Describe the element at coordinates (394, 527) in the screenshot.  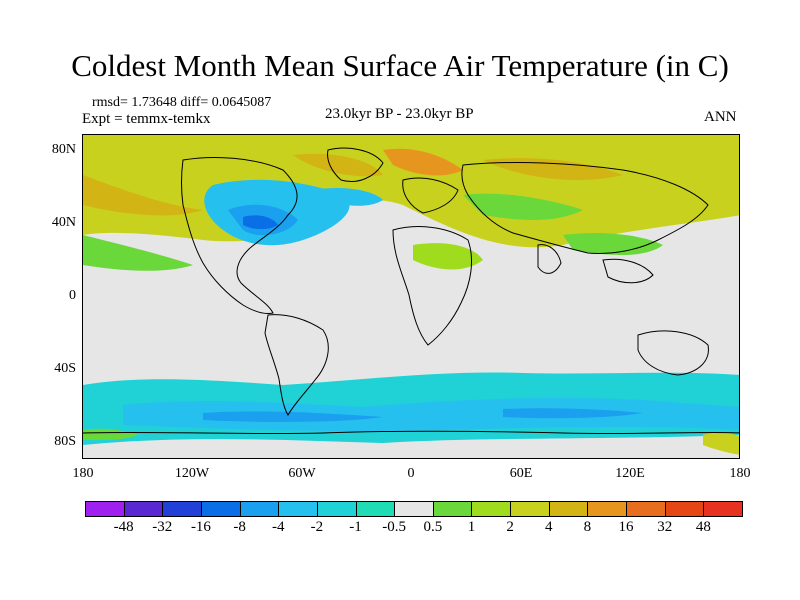
I see `colorbar-label: -0.5` at that location.